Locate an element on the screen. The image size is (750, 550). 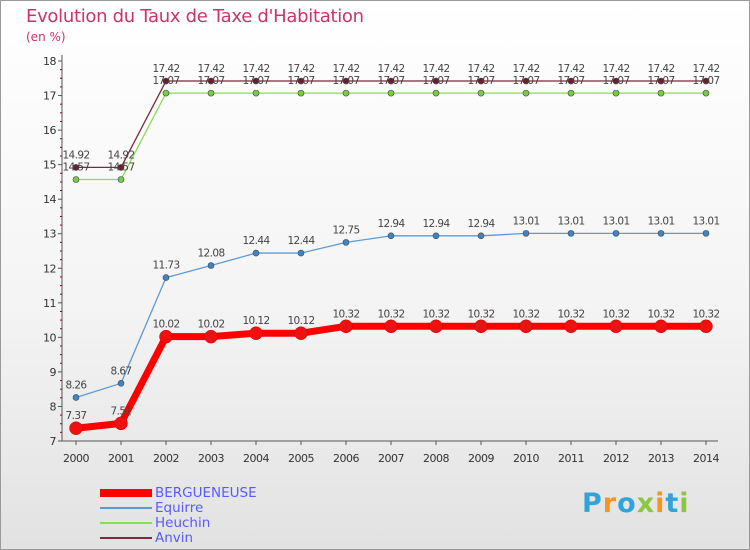
x-tick-label: 2014 is located at coordinates (706, 458).